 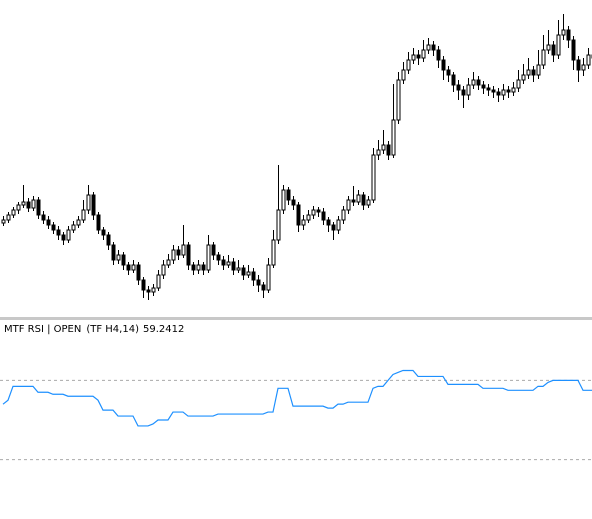 What do you see at coordinates (112, 329) in the screenshot?
I see `indicator-params: (TF H4,14)` at bounding box center [112, 329].